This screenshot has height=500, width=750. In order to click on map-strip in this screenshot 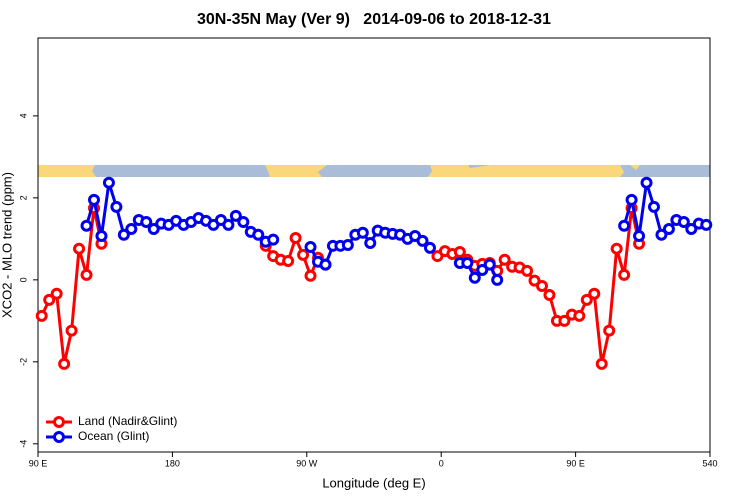, I will do `click(374, 171)`.